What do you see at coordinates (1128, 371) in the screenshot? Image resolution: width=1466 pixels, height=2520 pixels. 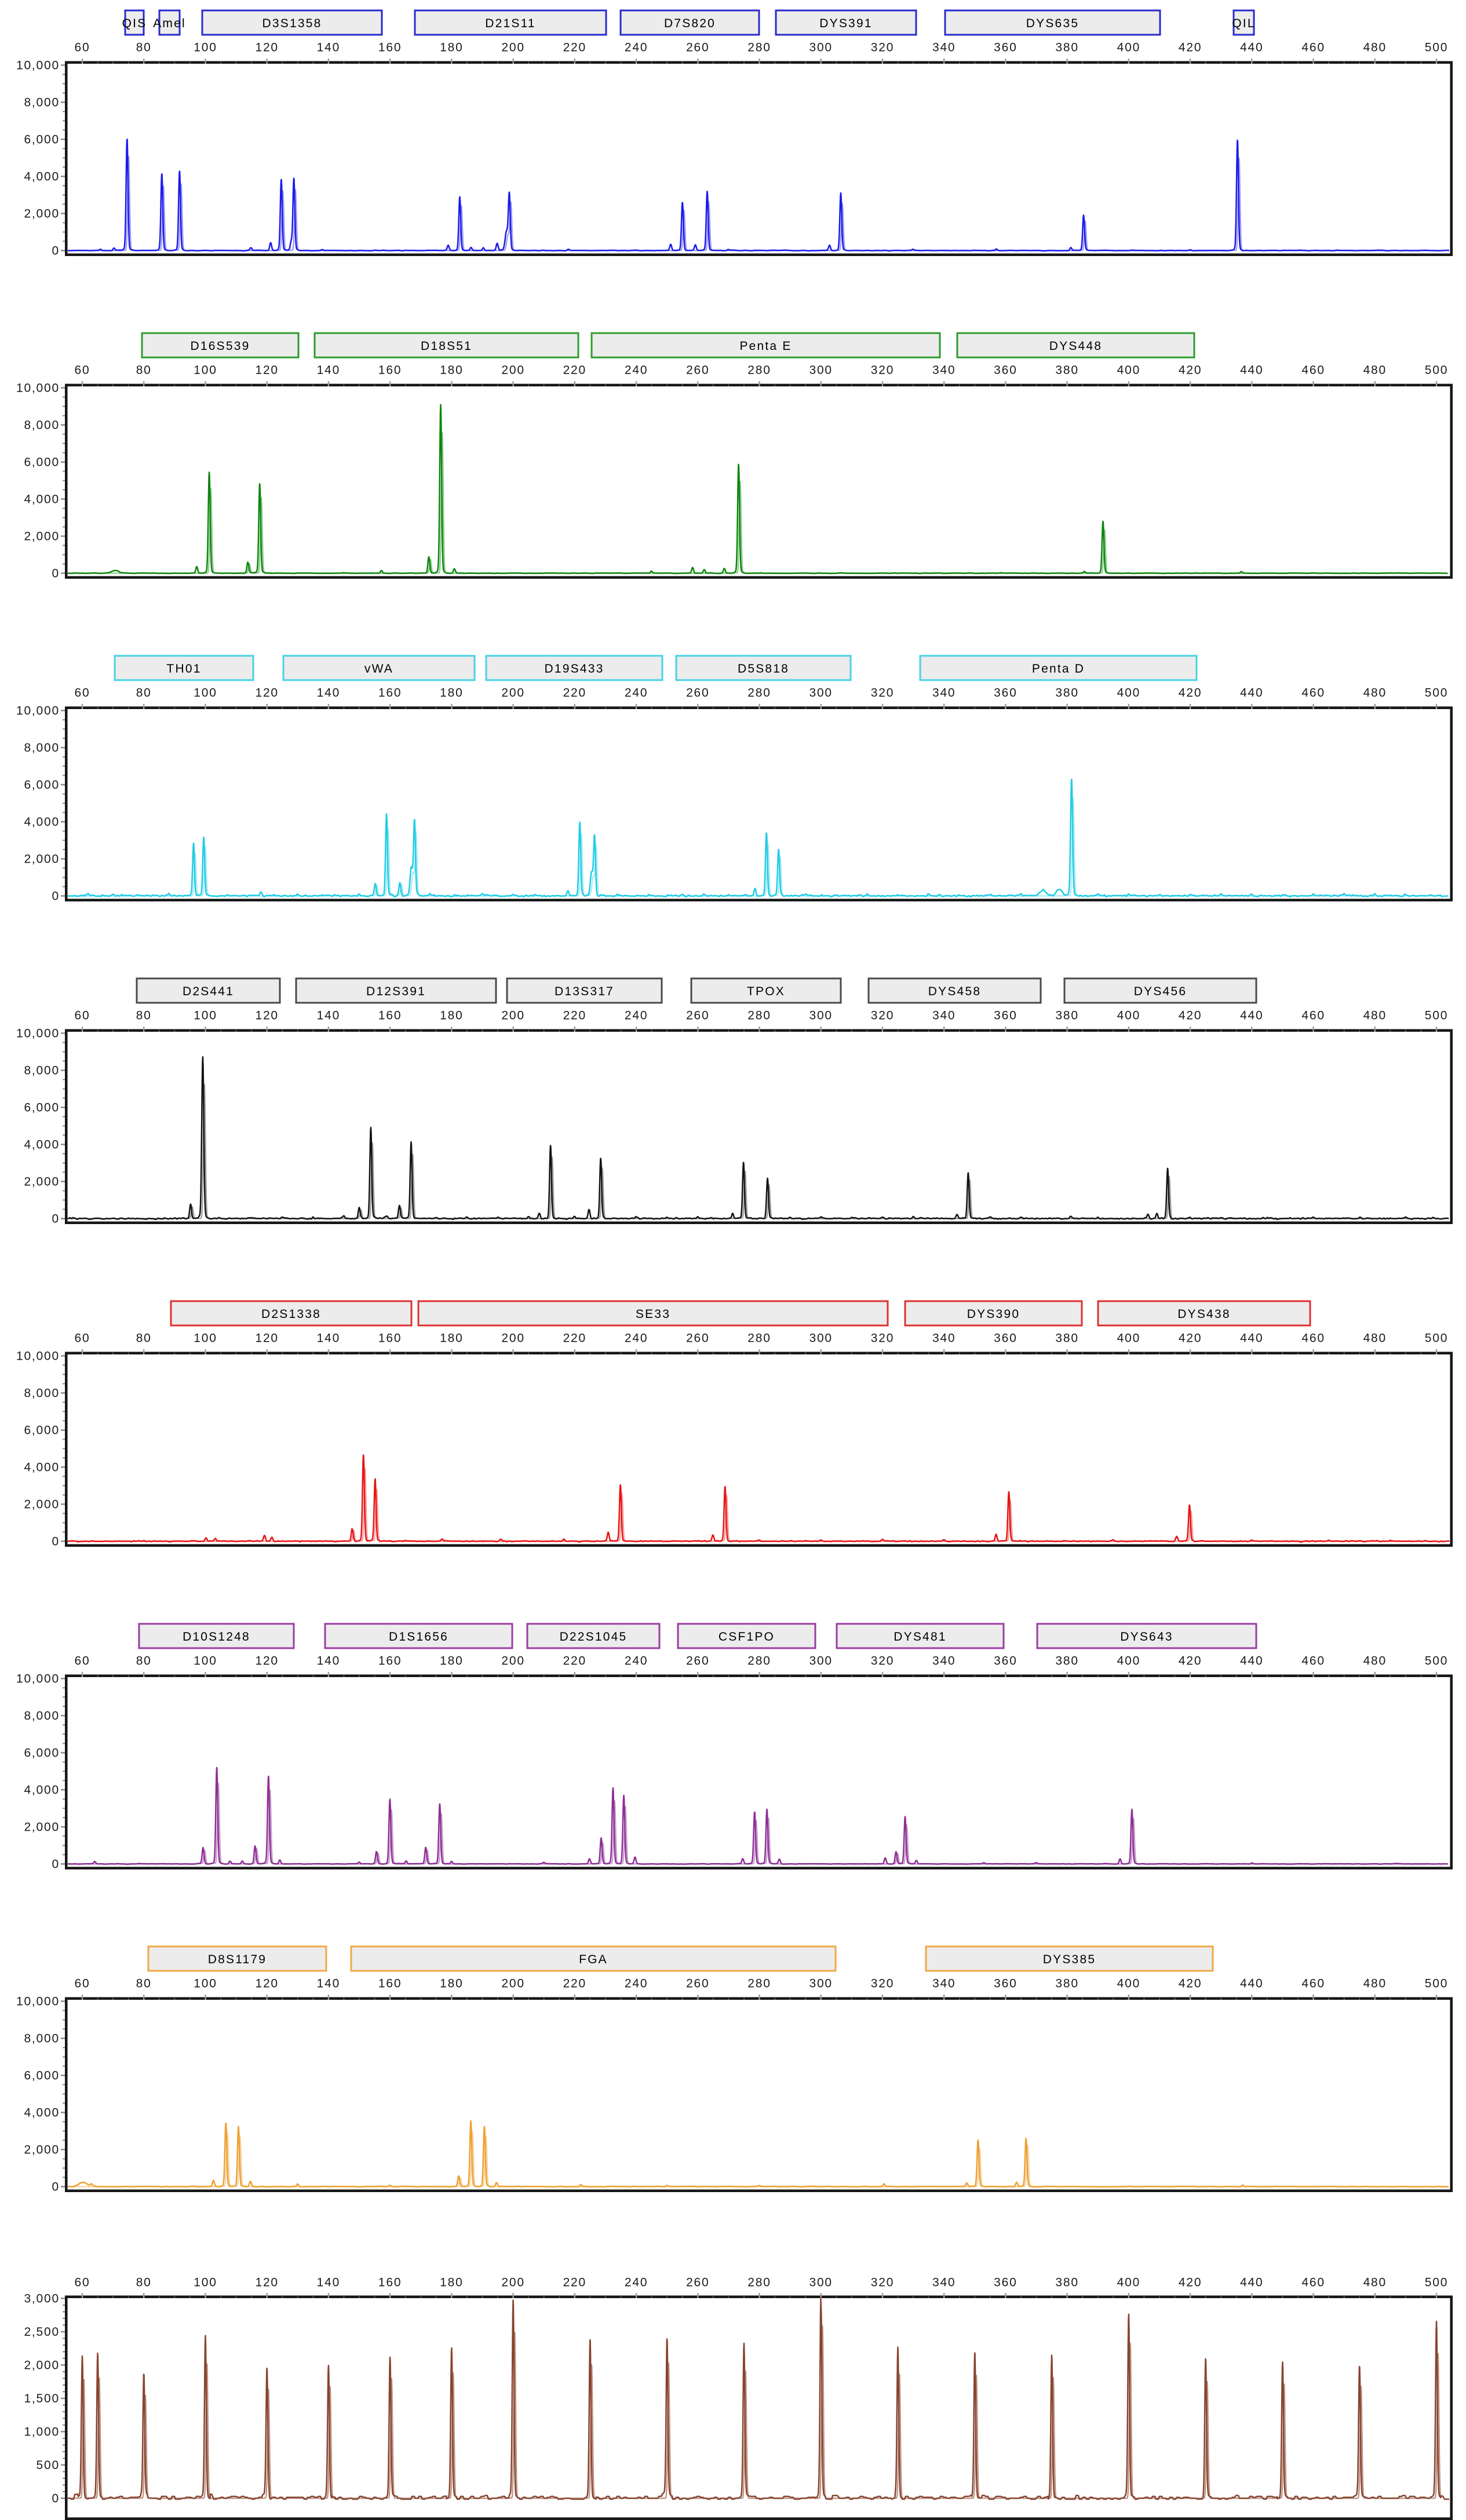 I see `svg-text: 400` at bounding box center [1128, 371].